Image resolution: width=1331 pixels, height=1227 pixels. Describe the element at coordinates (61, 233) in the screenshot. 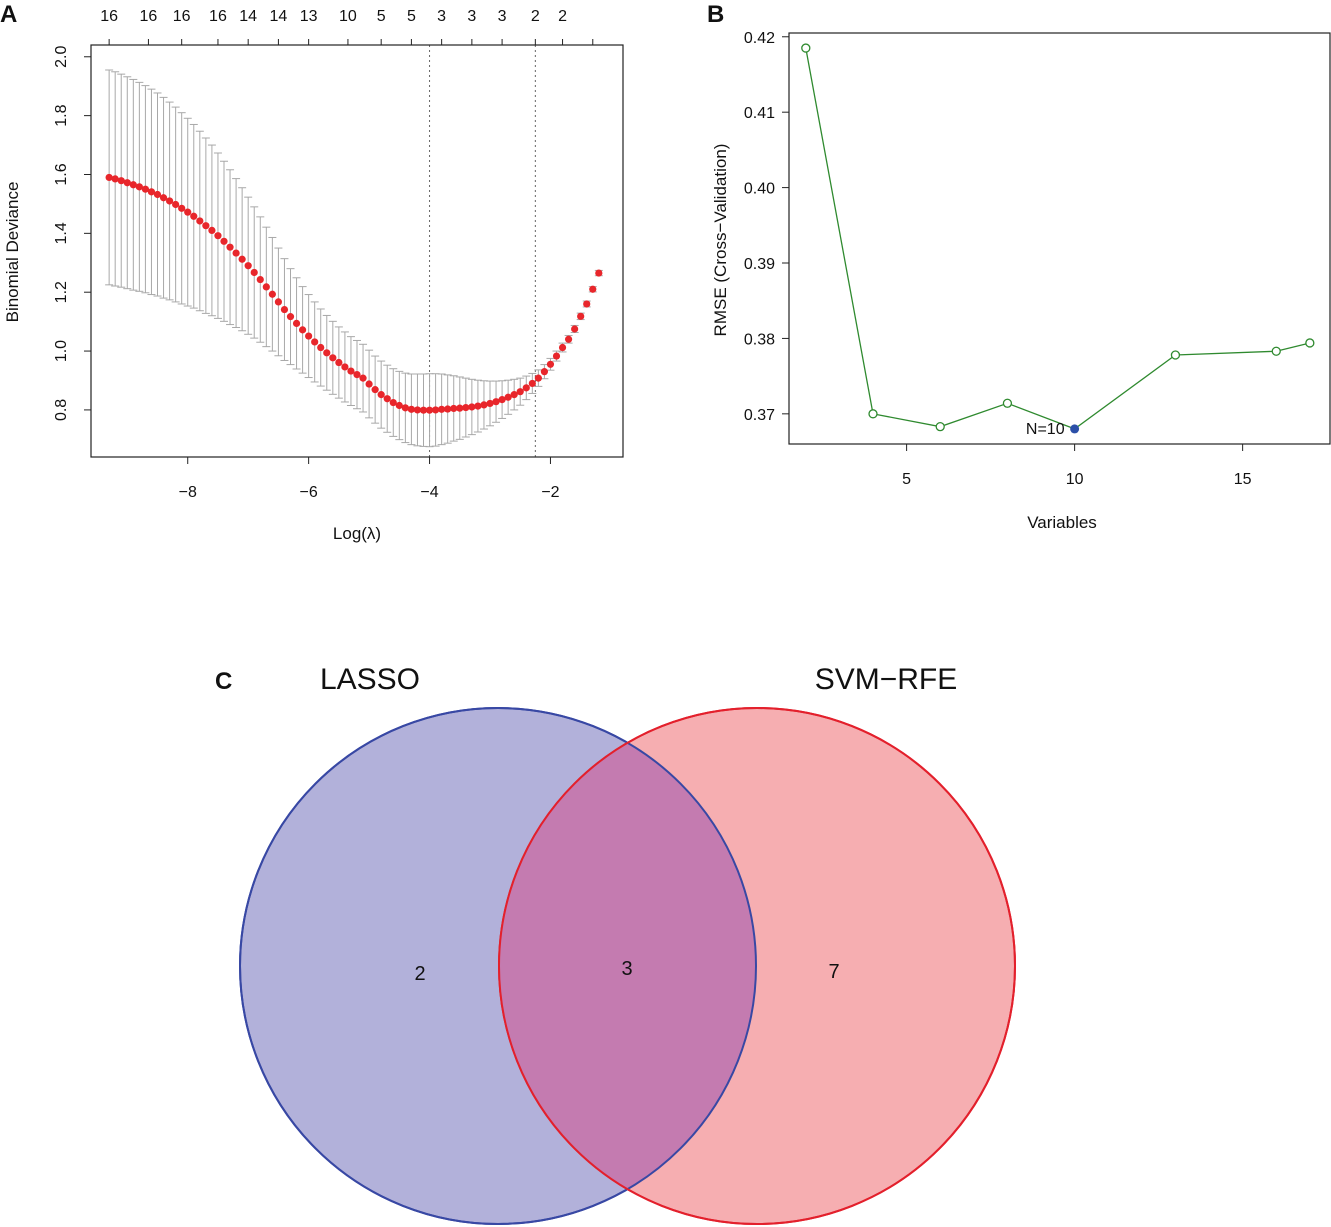

I see `y-tick-label: 1.4` at that location.